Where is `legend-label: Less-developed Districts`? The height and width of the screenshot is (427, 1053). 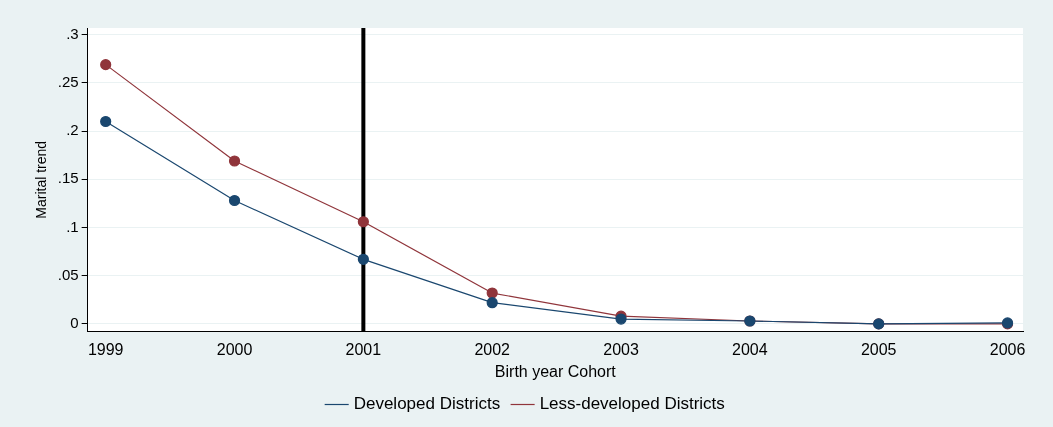 legend-label: Less-developed Districts is located at coordinates (632, 404).